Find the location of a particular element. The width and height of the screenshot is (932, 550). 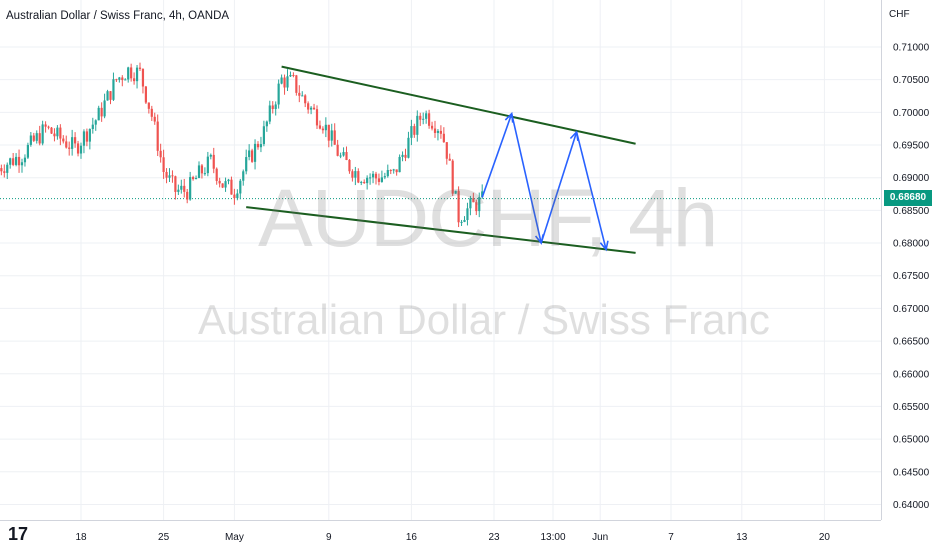

name-watermark: Australian Dollar / Swiss Franc is located at coordinates (484, 319).